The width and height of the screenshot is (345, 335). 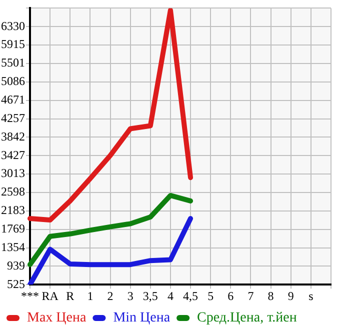 I want to click on y-tick-label: 3842, so click(x=13, y=136).